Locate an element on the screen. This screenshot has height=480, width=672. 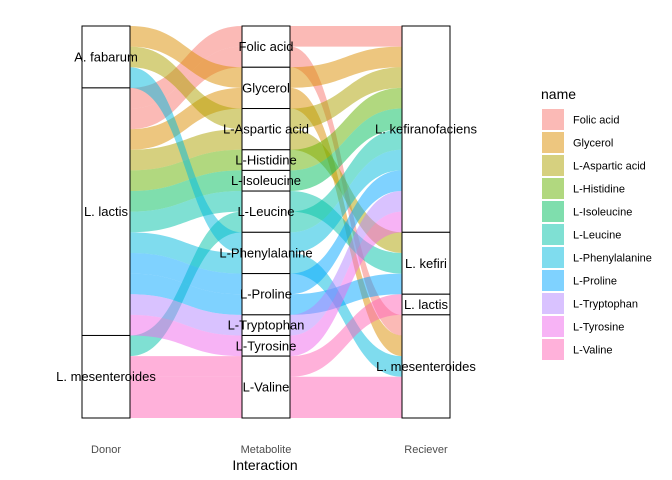
stratum-l-valine: L-Valine is located at coordinates (266, 387).